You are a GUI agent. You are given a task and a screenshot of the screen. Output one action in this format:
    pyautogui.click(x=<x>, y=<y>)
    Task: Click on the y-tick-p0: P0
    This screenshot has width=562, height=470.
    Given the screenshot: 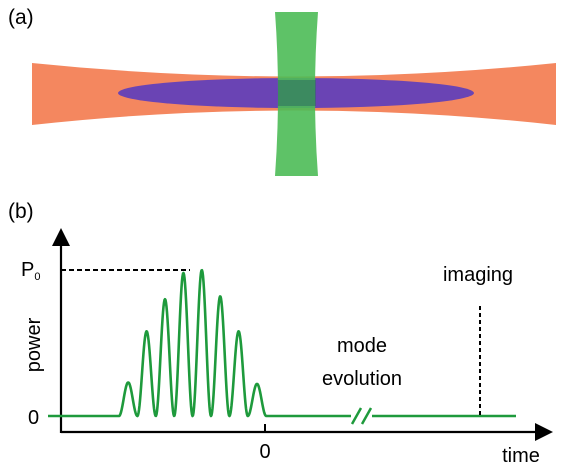 What is the action you would take?
    pyautogui.click(x=30, y=271)
    